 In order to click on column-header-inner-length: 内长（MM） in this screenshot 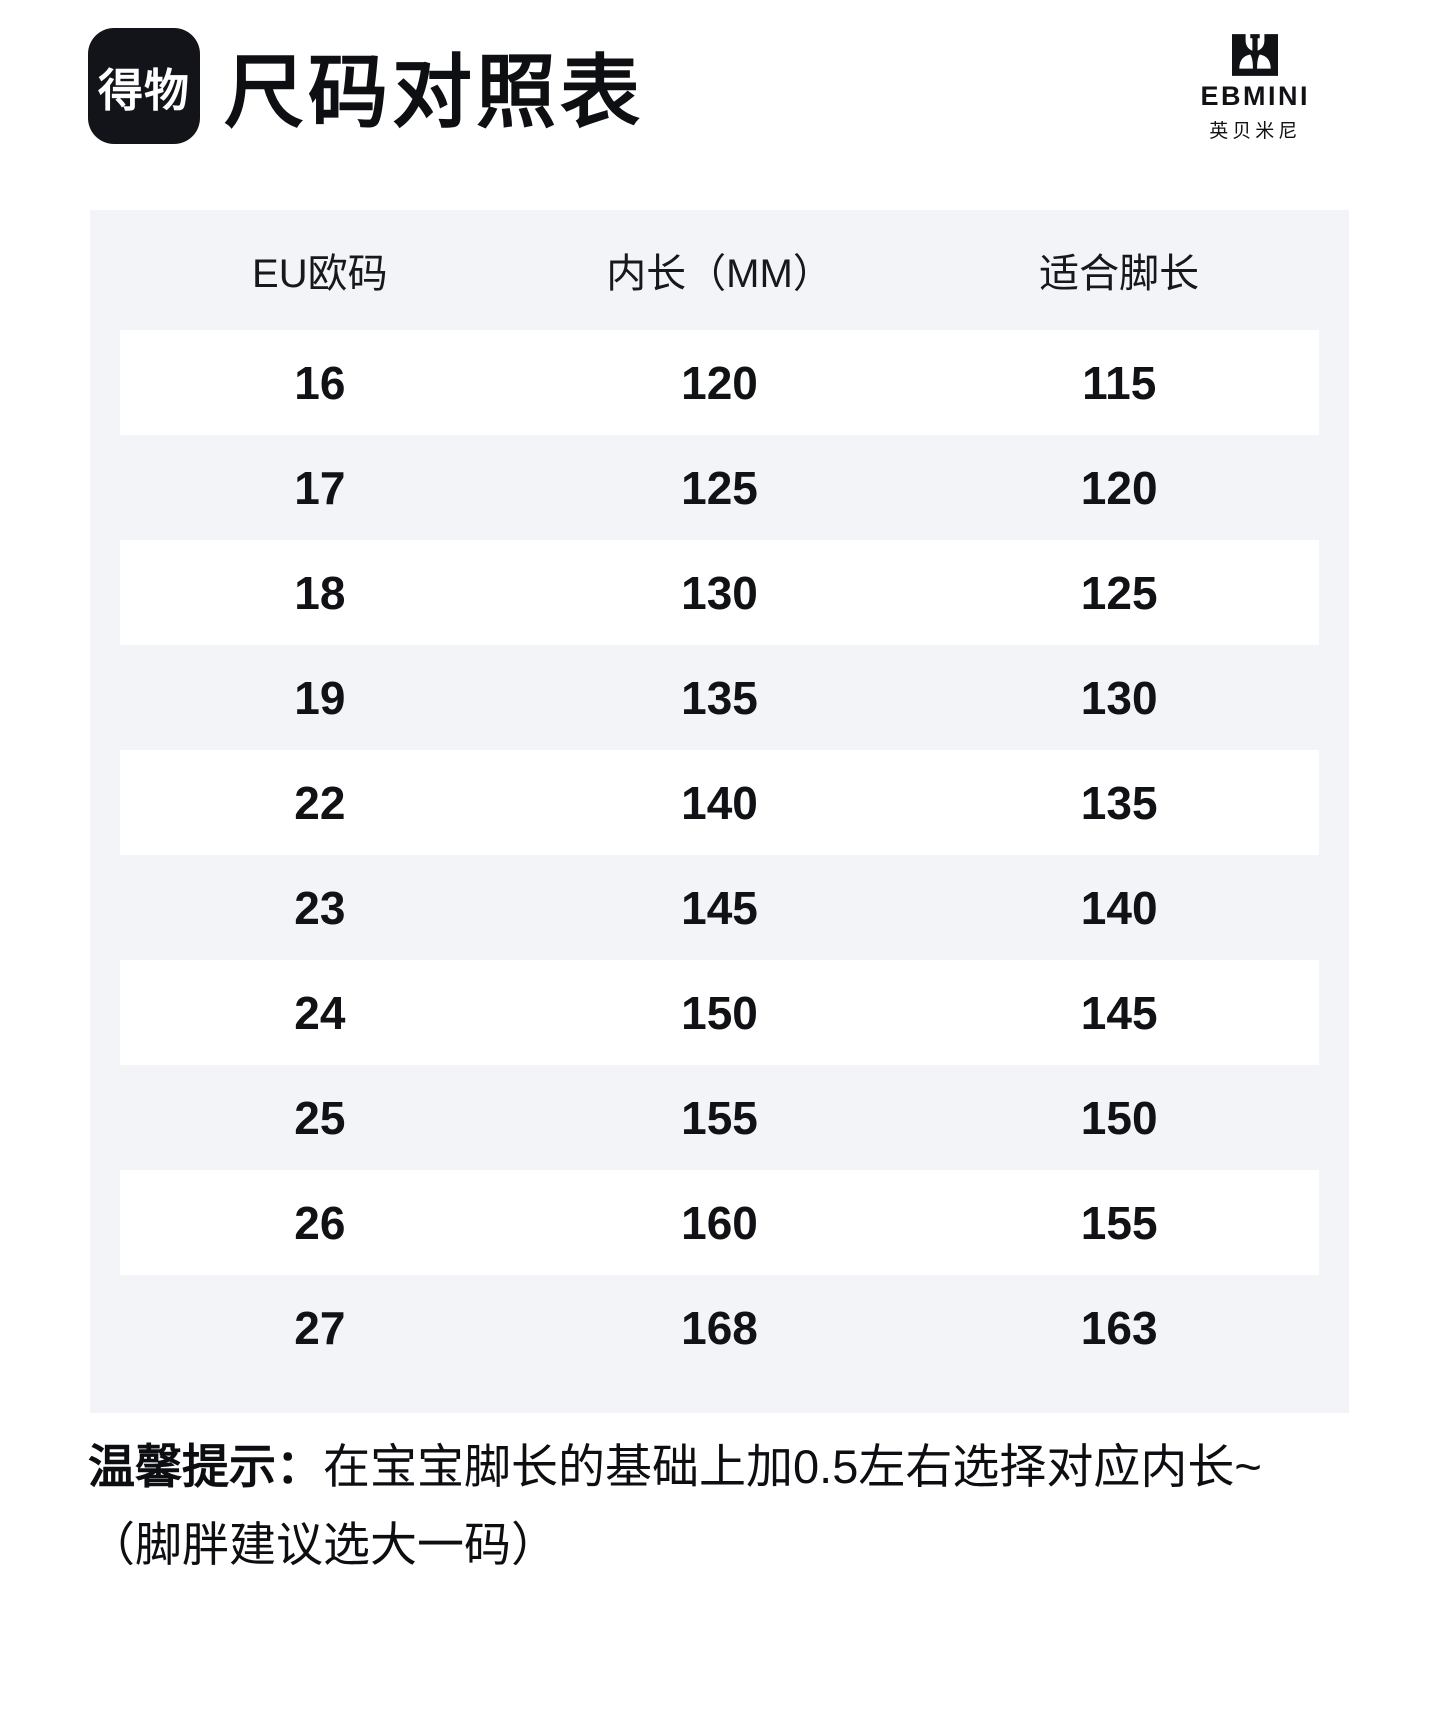, I will do `click(719, 274)`.